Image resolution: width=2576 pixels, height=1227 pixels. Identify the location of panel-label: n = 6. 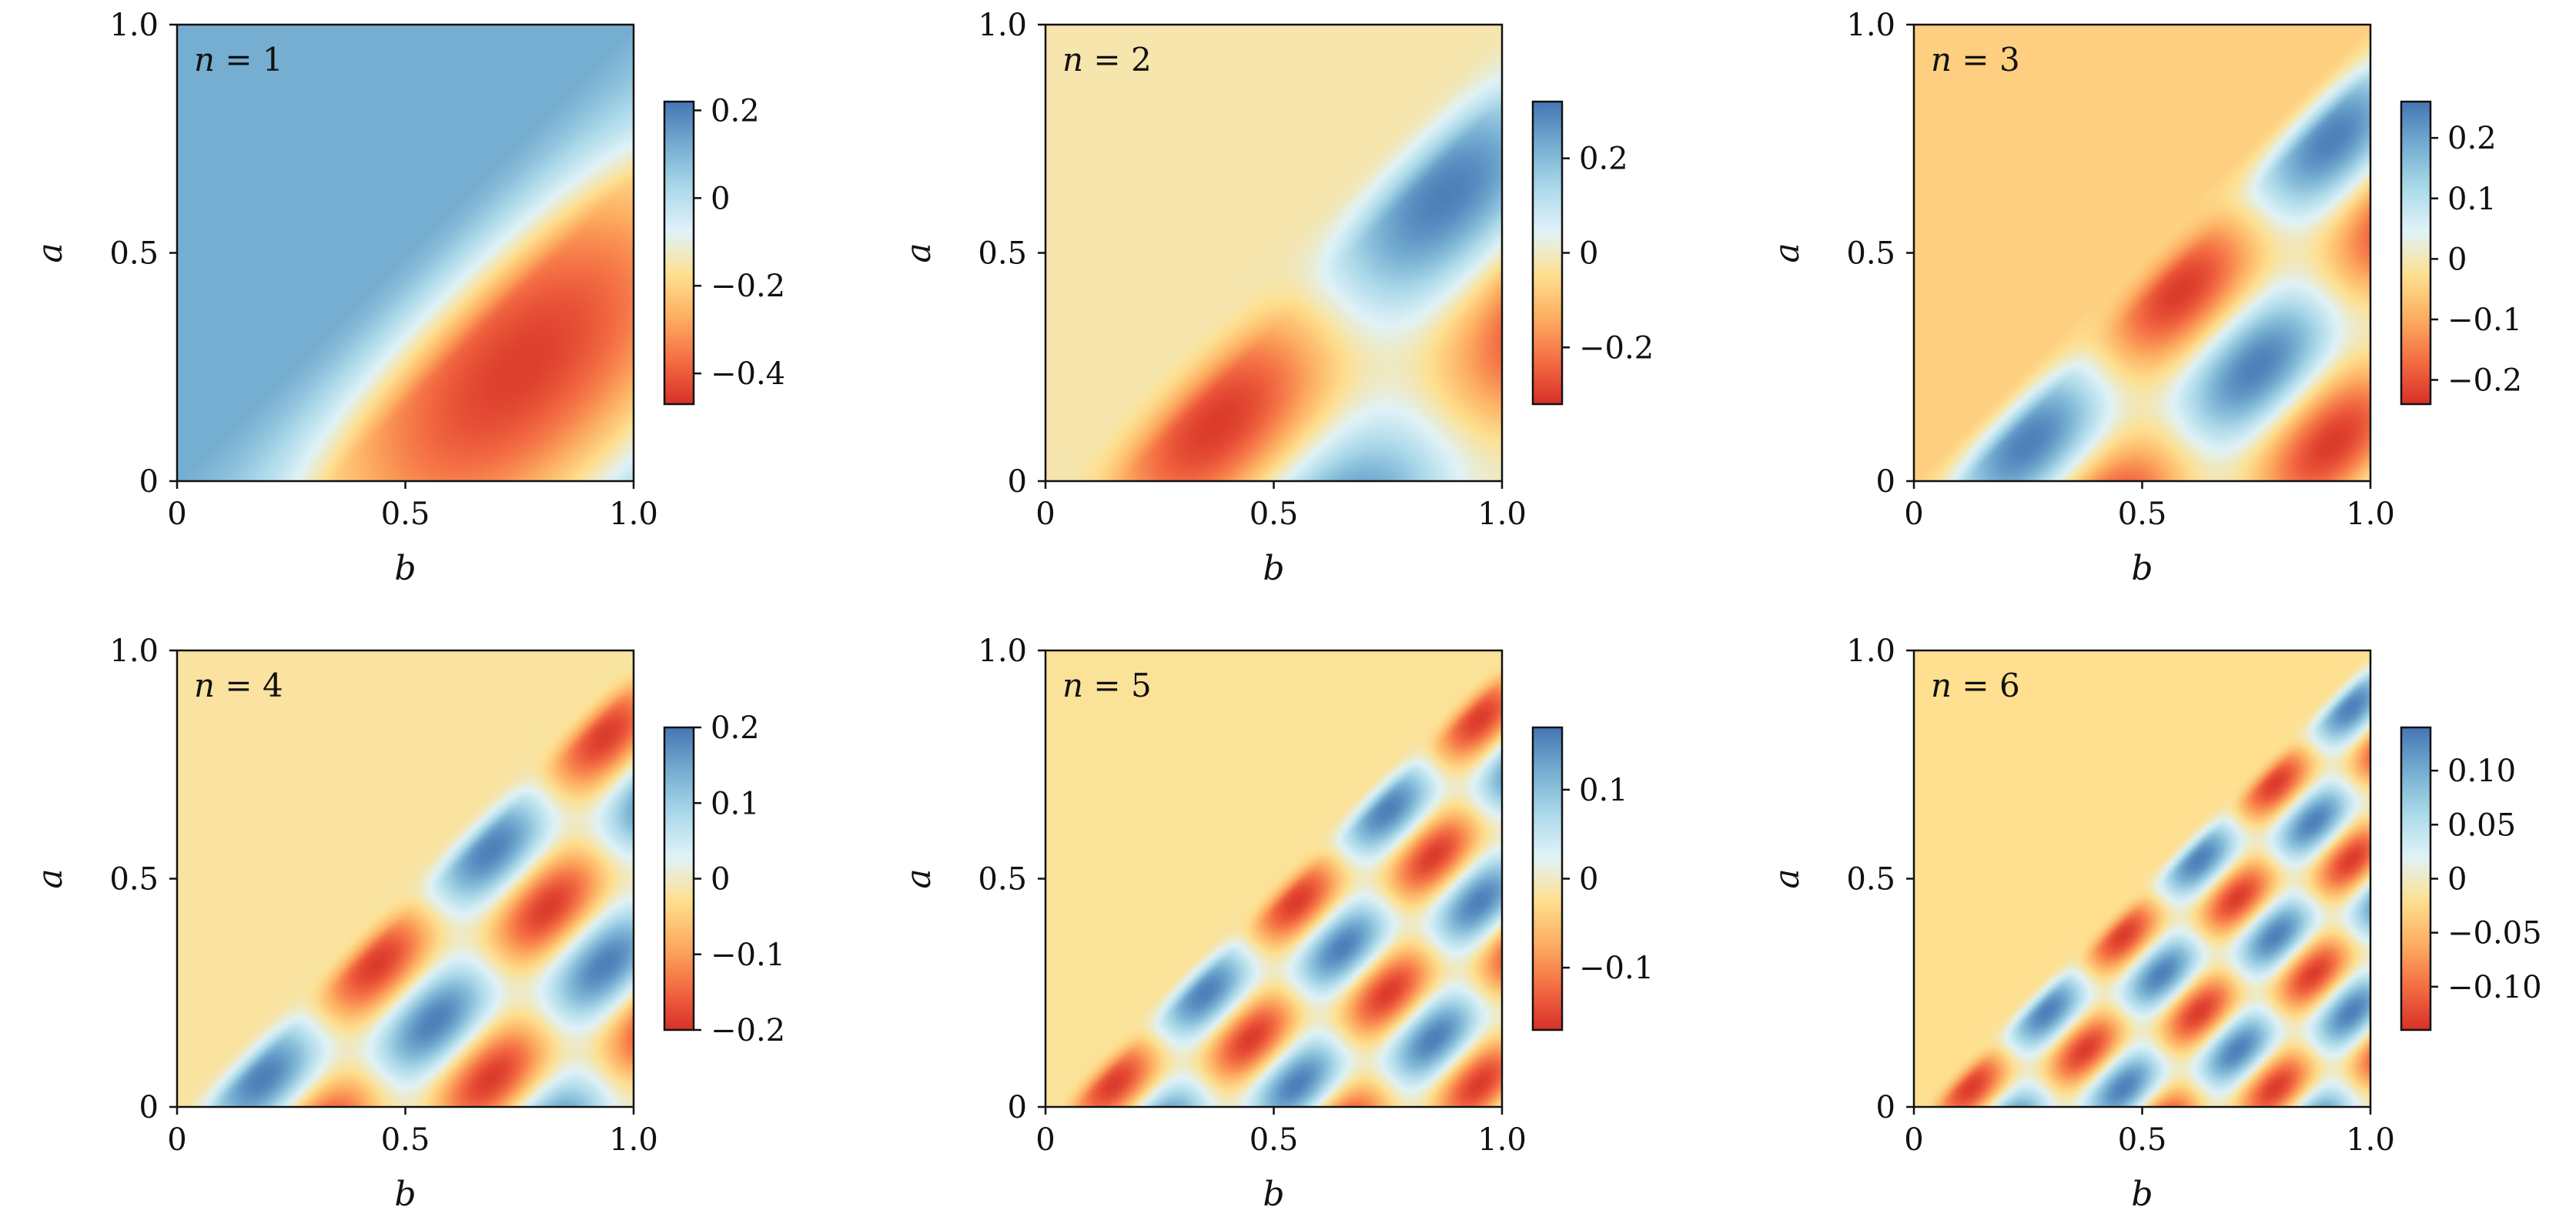
(1976, 686).